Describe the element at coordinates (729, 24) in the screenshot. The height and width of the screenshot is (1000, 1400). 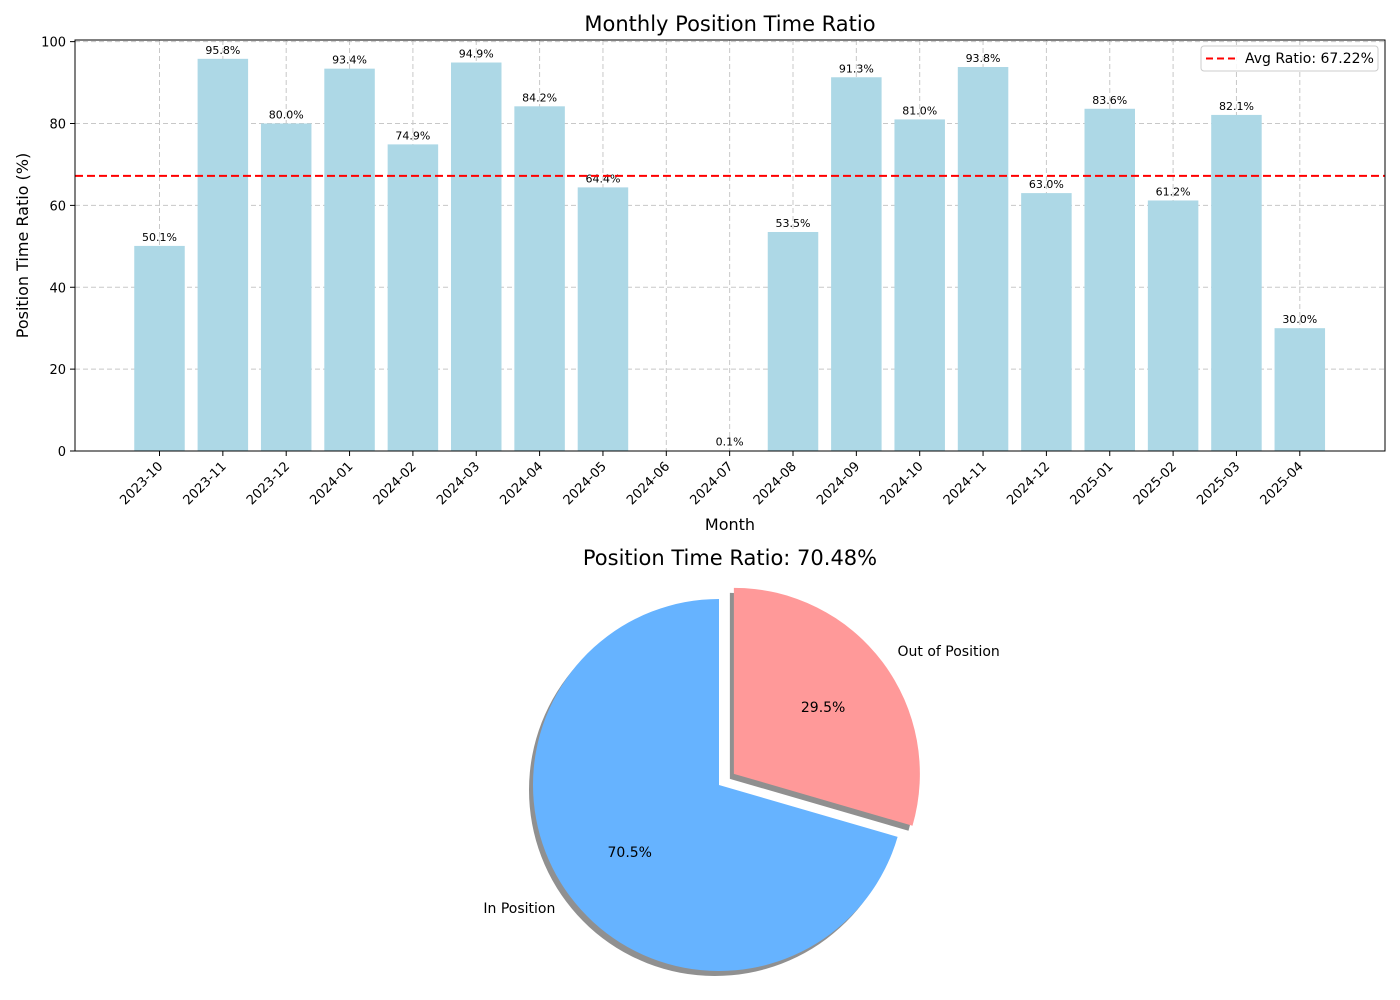
I see `bar-chart-title: Monthly Position Time Ratio` at that location.